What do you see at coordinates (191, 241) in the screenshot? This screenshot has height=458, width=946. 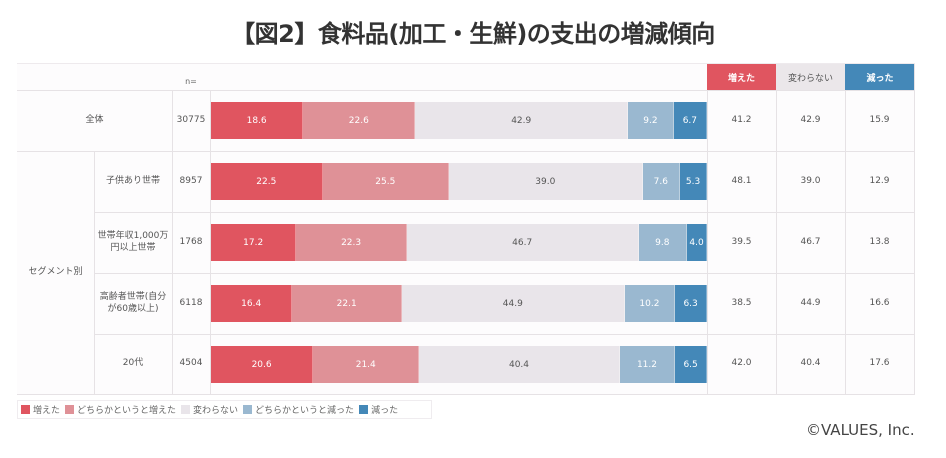 I see `n-value: 1768` at bounding box center [191, 241].